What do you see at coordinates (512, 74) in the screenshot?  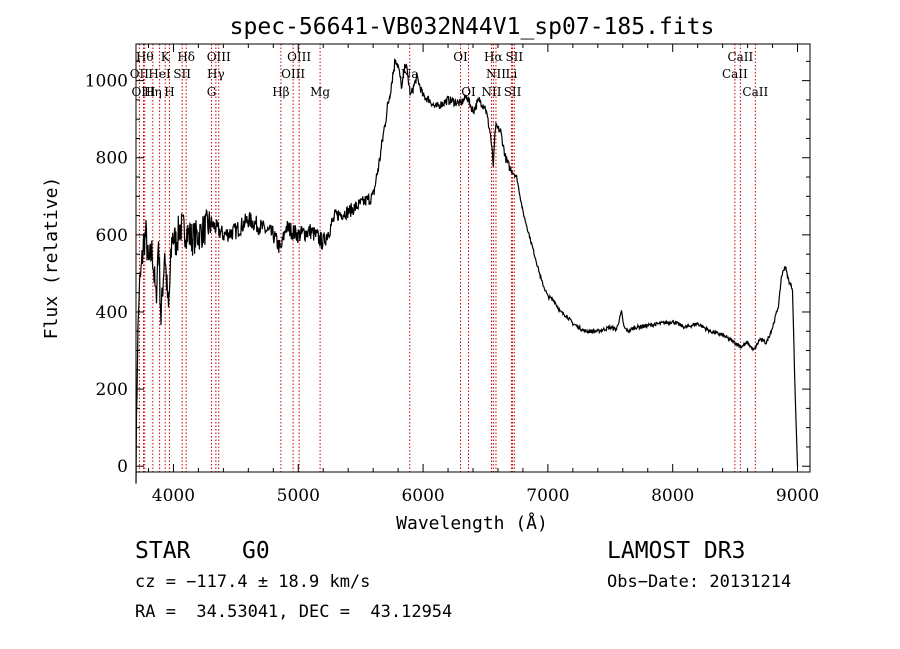 I see `line-label: Li` at bounding box center [512, 74].